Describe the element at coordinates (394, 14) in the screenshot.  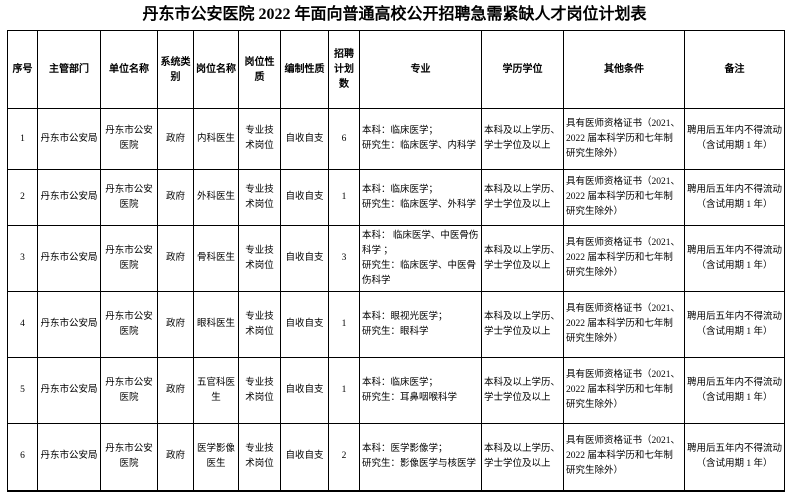
I see `page-title: 丹东市公安医院 2022 年面向普通高校公开招聘急需紧缺人才岗位计划表` at that location.